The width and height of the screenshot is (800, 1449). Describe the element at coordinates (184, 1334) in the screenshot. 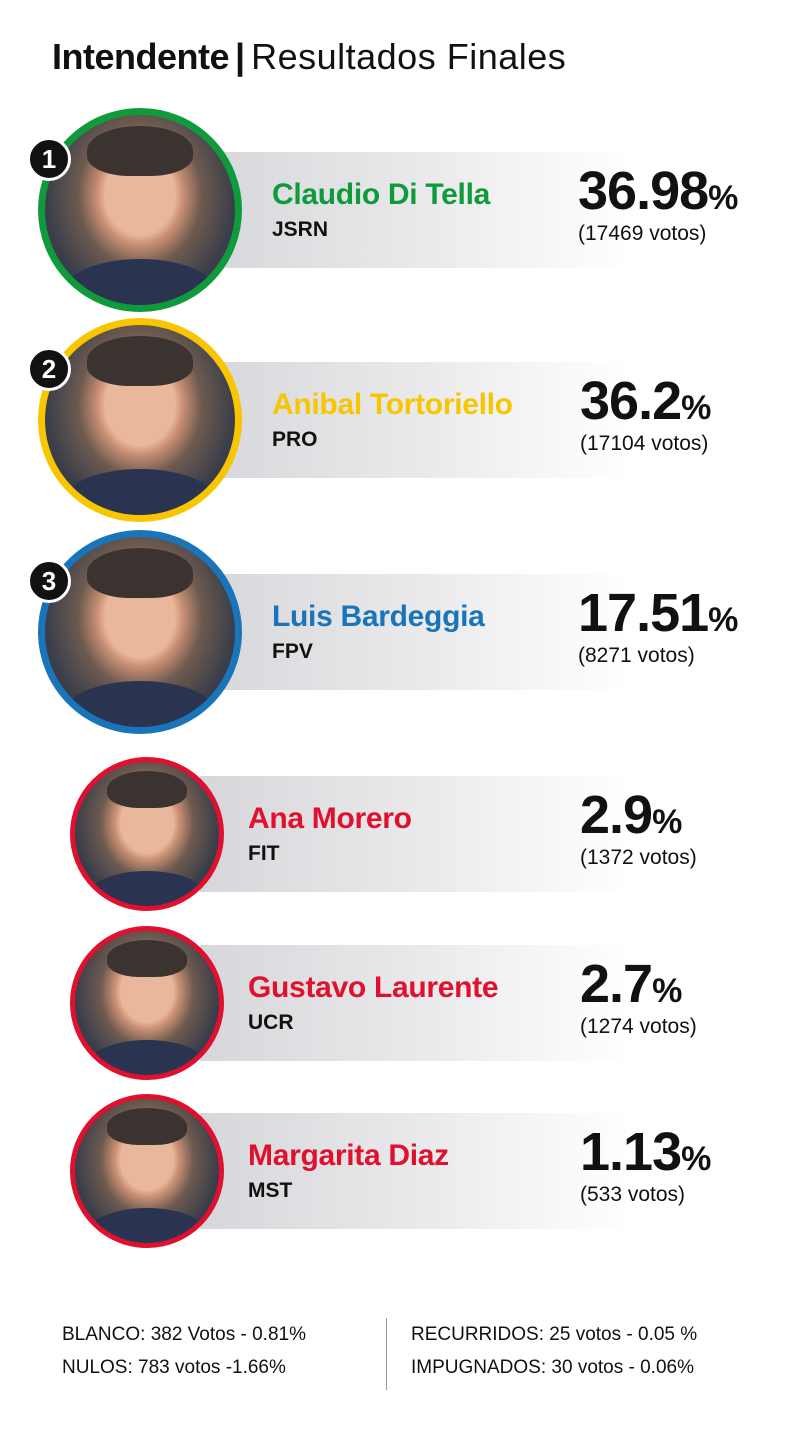

I see `blanco-stat: BLANCO: 382 Votos - 0.81%` at that location.